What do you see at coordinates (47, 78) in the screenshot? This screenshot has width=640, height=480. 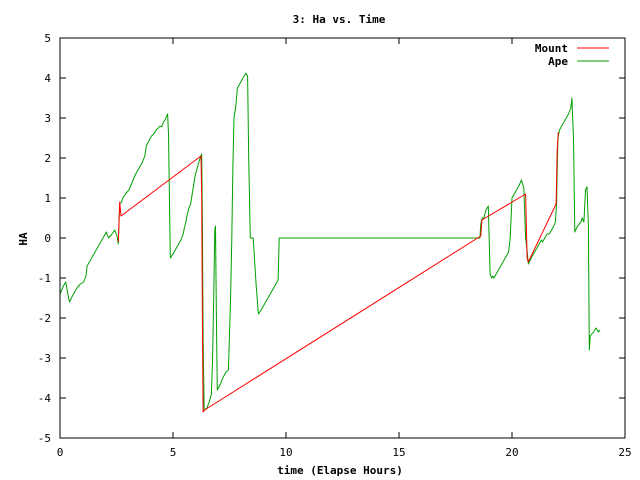 I see `y-tick-label: 4` at bounding box center [47, 78].